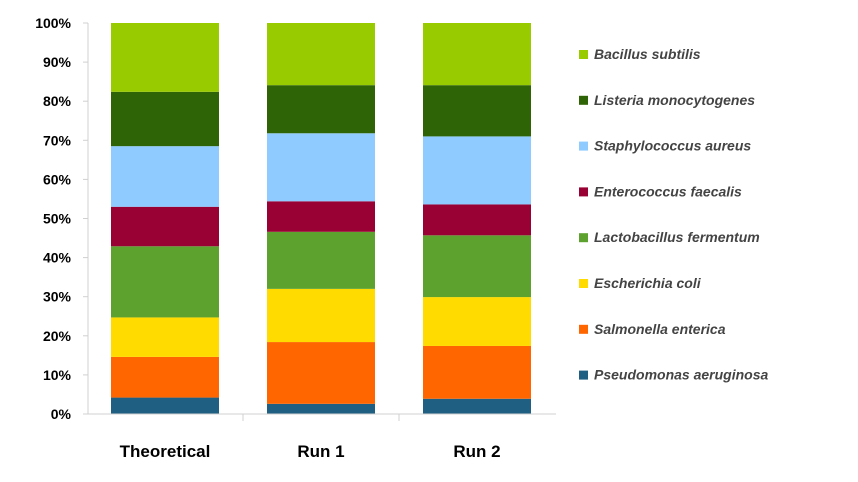 The height and width of the screenshot is (482, 858). Describe the element at coordinates (57, 336) in the screenshot. I see `y-tick-label: 20%` at that location.